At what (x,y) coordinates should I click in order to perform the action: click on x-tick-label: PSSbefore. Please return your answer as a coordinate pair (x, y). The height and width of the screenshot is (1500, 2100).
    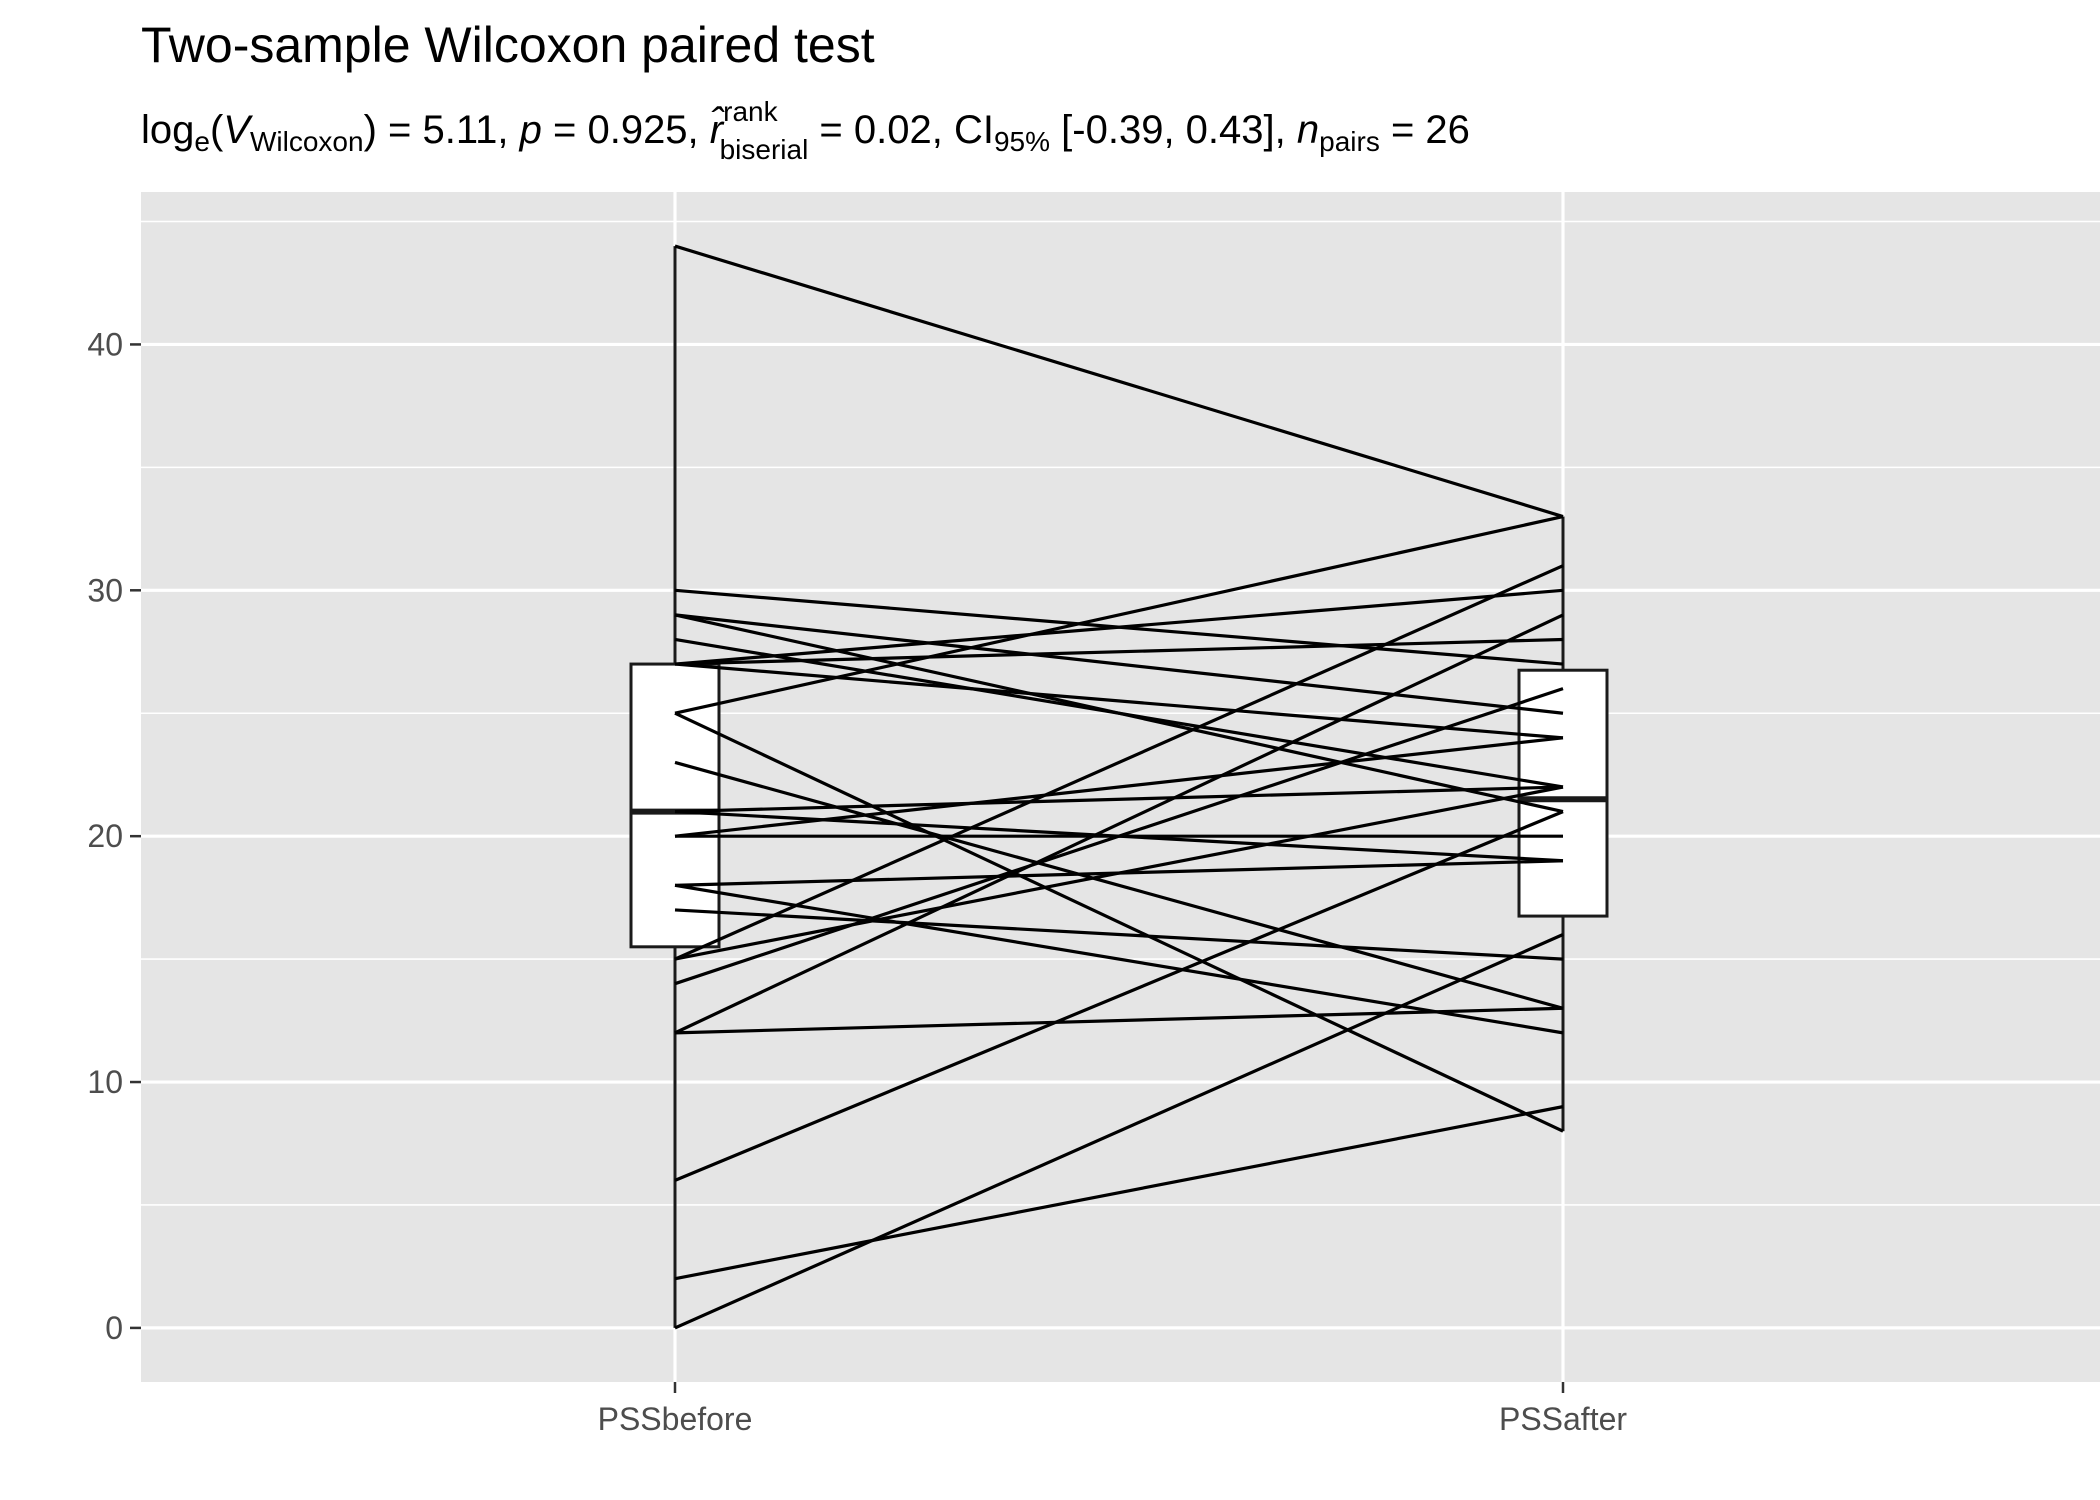
    Looking at the image, I should click on (675, 1419).